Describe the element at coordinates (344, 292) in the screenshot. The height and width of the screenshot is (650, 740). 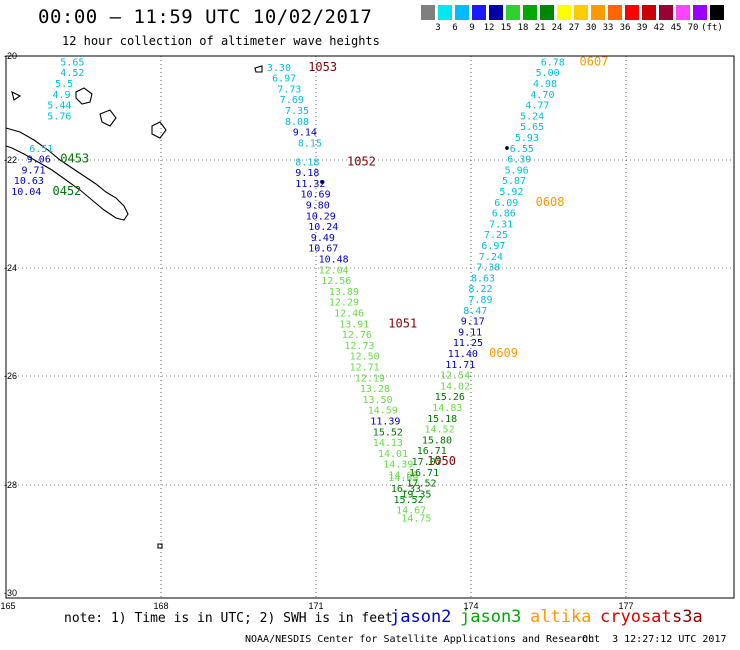
I see `wave-height-label: 13.89` at that location.